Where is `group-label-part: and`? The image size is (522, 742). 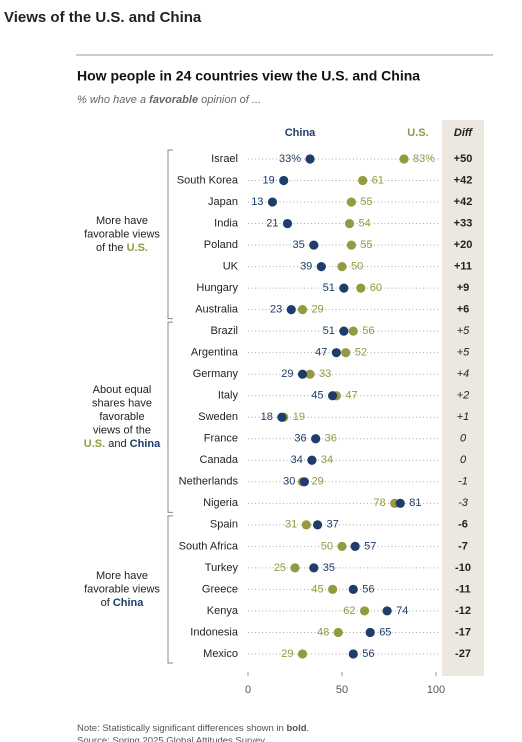 group-label-part: and is located at coordinates (117, 444).